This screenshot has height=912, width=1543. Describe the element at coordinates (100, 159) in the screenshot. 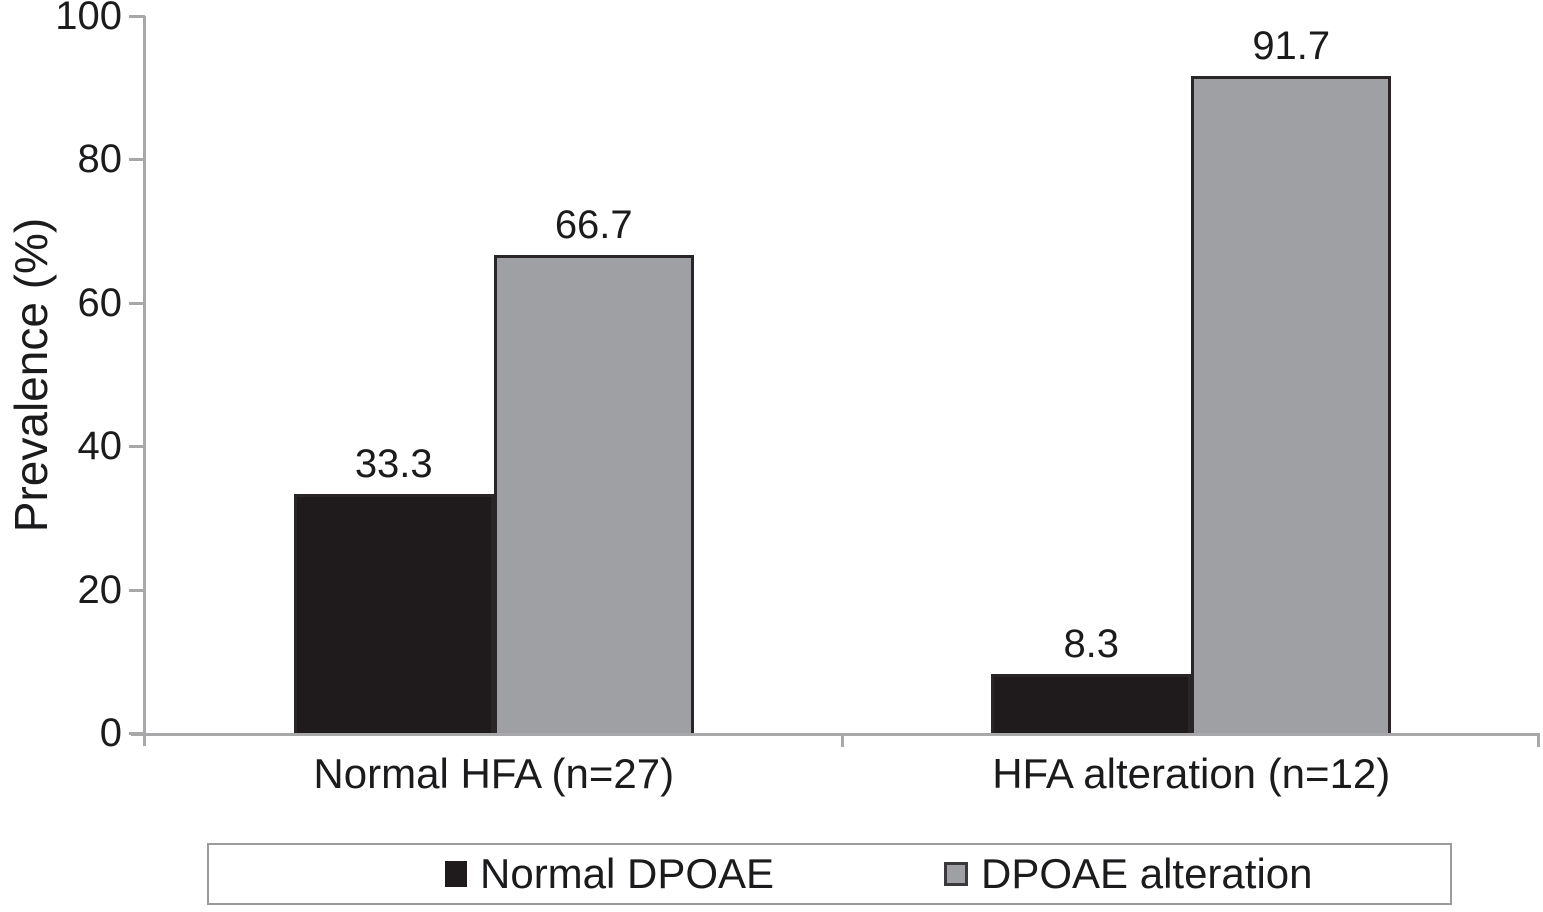

I see `y-tick-label: 80` at that location.